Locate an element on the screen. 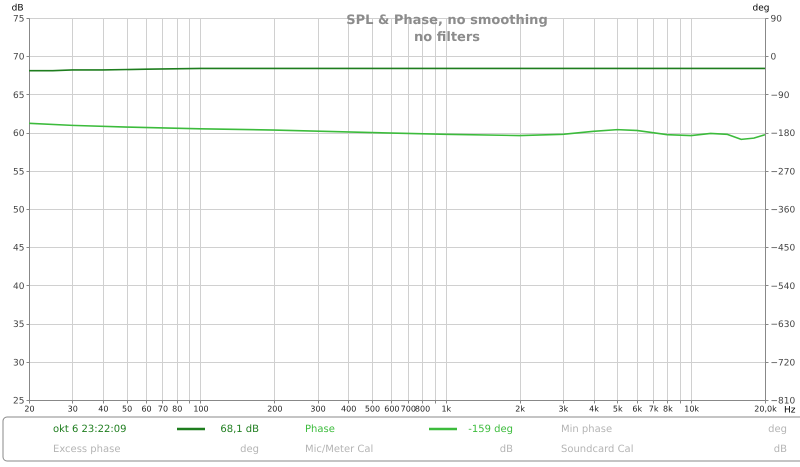 Image resolution: width=800 pixels, height=467 pixels. y2-tick-label: −90 is located at coordinates (780, 95).